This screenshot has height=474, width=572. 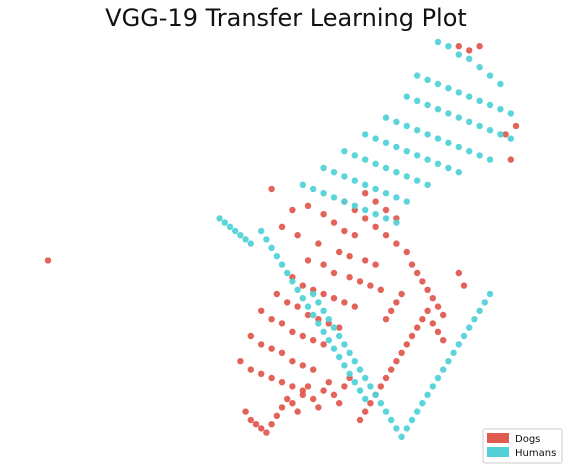 I want to click on legend-label-humans: Humans, so click(x=535, y=453).